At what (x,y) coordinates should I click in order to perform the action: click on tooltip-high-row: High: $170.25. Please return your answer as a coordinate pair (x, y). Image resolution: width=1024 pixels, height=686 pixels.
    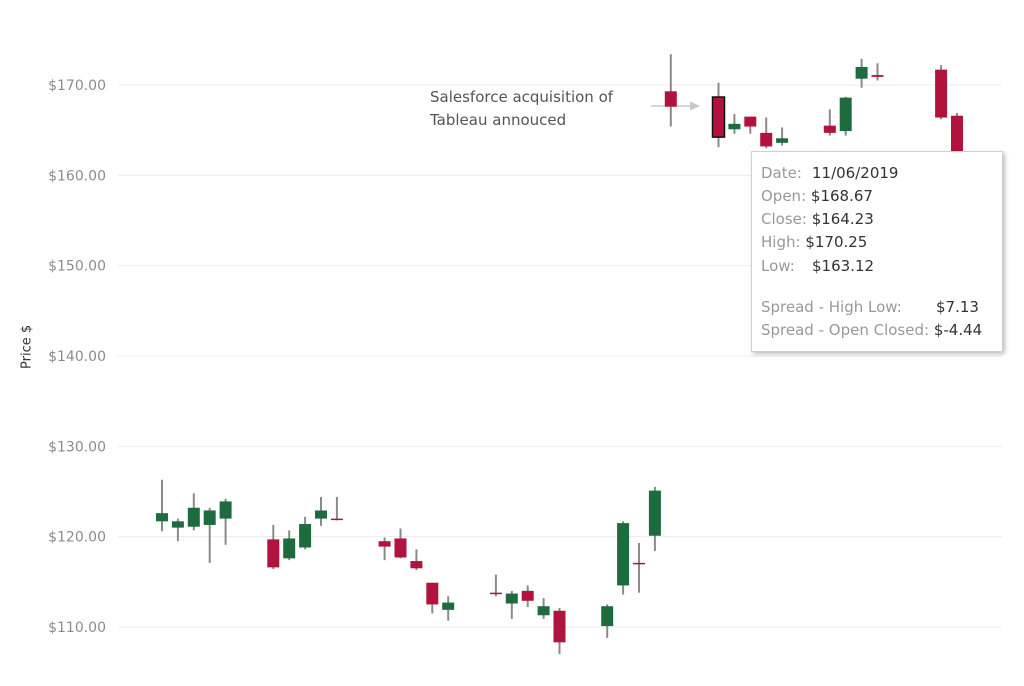
    Looking at the image, I should click on (814, 242).